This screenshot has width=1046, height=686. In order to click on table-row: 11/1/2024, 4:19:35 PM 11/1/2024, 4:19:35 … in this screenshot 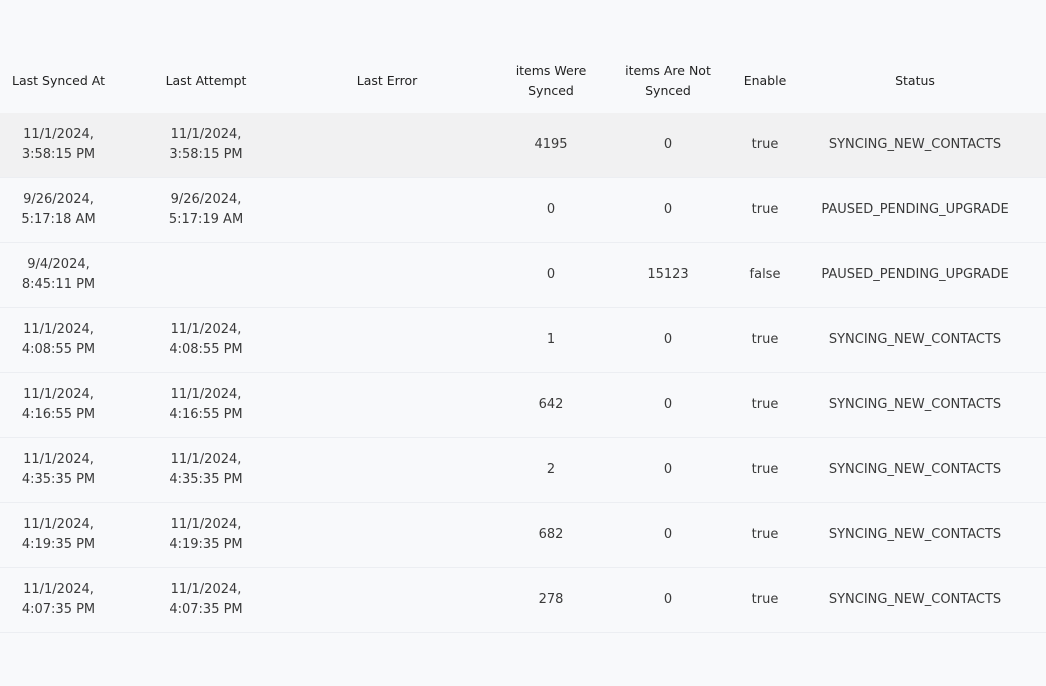, I will do `click(523, 535)`.